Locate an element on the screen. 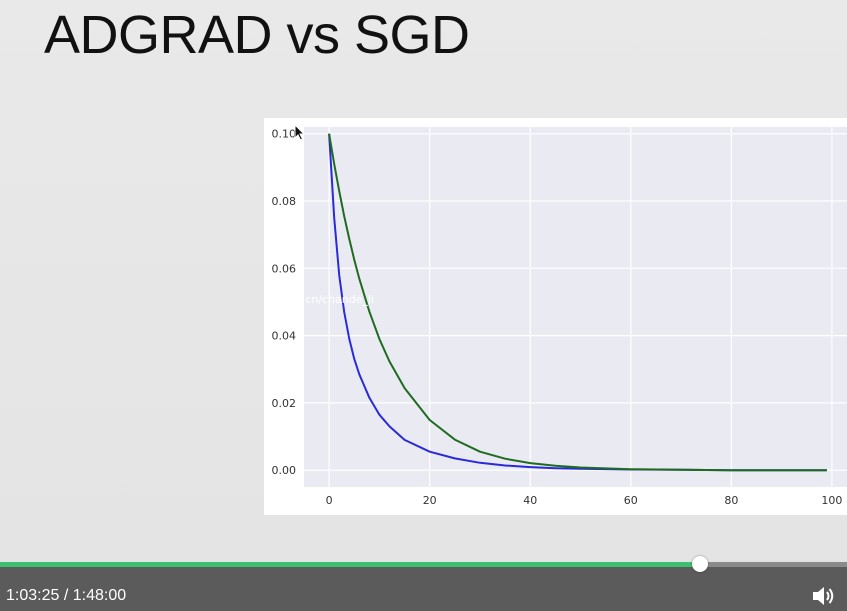 The height and width of the screenshot is (611, 847). slide-title: ADGRAD vs SGD is located at coordinates (257, 35).